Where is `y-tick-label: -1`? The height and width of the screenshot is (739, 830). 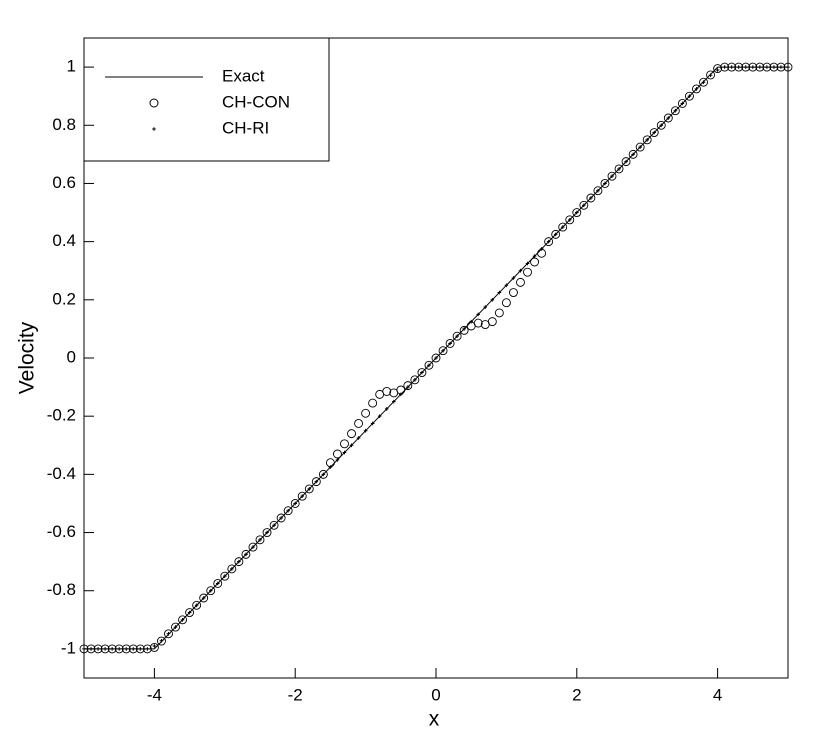
y-tick-label: -1 is located at coordinates (68, 647).